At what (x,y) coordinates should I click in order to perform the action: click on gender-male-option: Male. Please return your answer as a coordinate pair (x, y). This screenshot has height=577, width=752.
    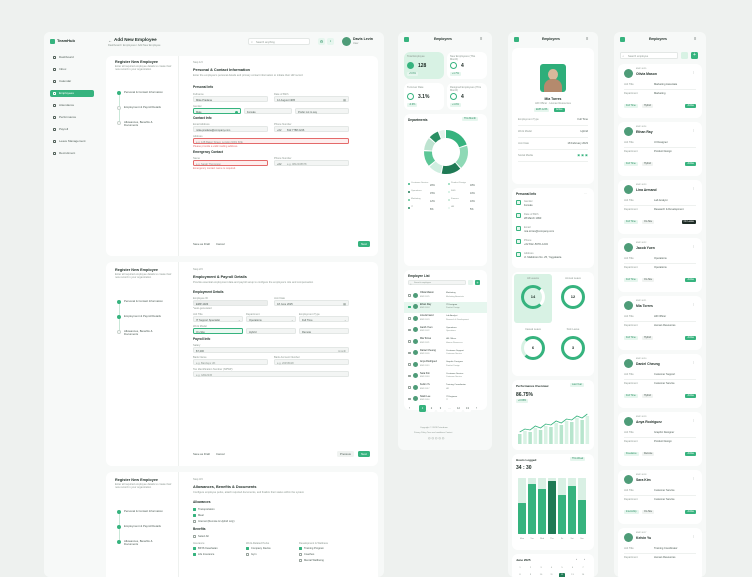
    Looking at the image, I should click on (217, 111).